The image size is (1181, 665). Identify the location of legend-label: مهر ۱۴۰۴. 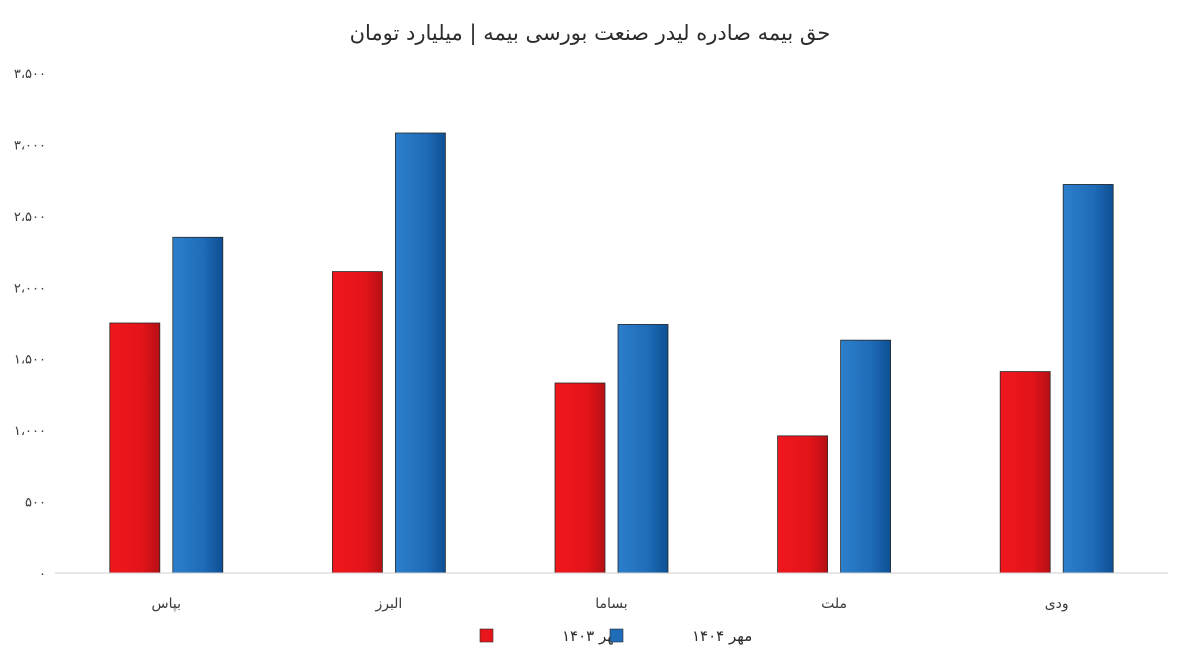
(722, 636).